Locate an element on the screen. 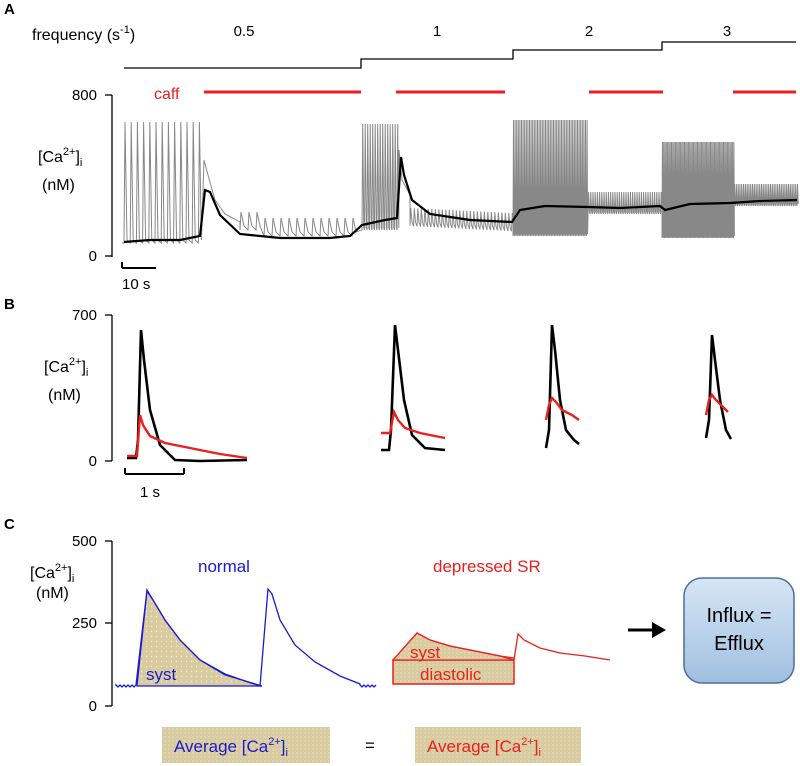 This screenshot has height=766, width=800. depressed-trace is located at coordinates (501, 646).